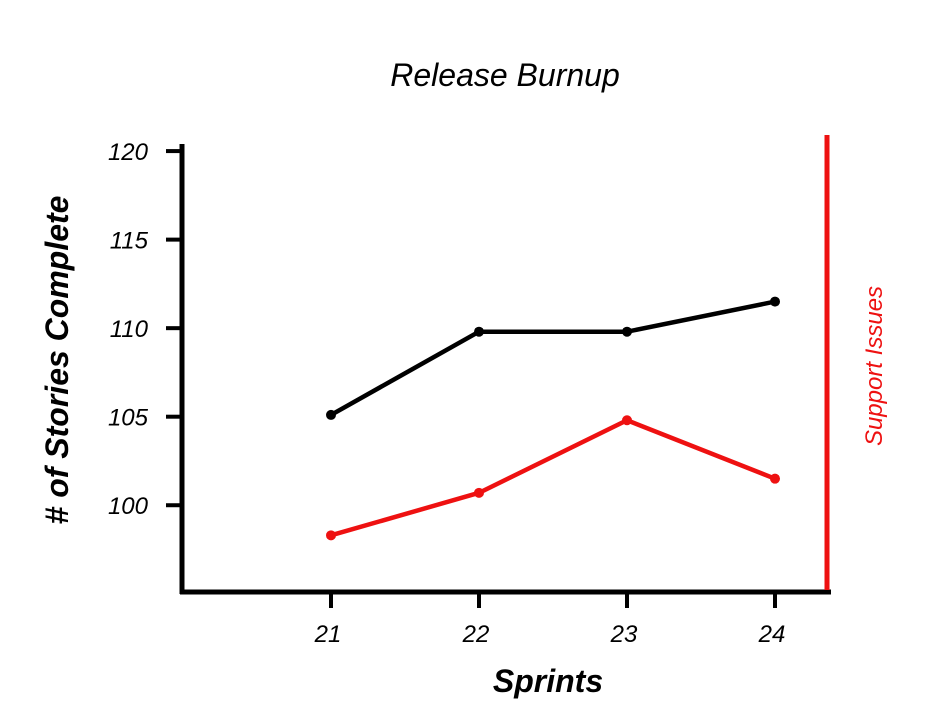  What do you see at coordinates (874, 366) in the screenshot?
I see `secondary-y-axis-label: Support Issues` at bounding box center [874, 366].